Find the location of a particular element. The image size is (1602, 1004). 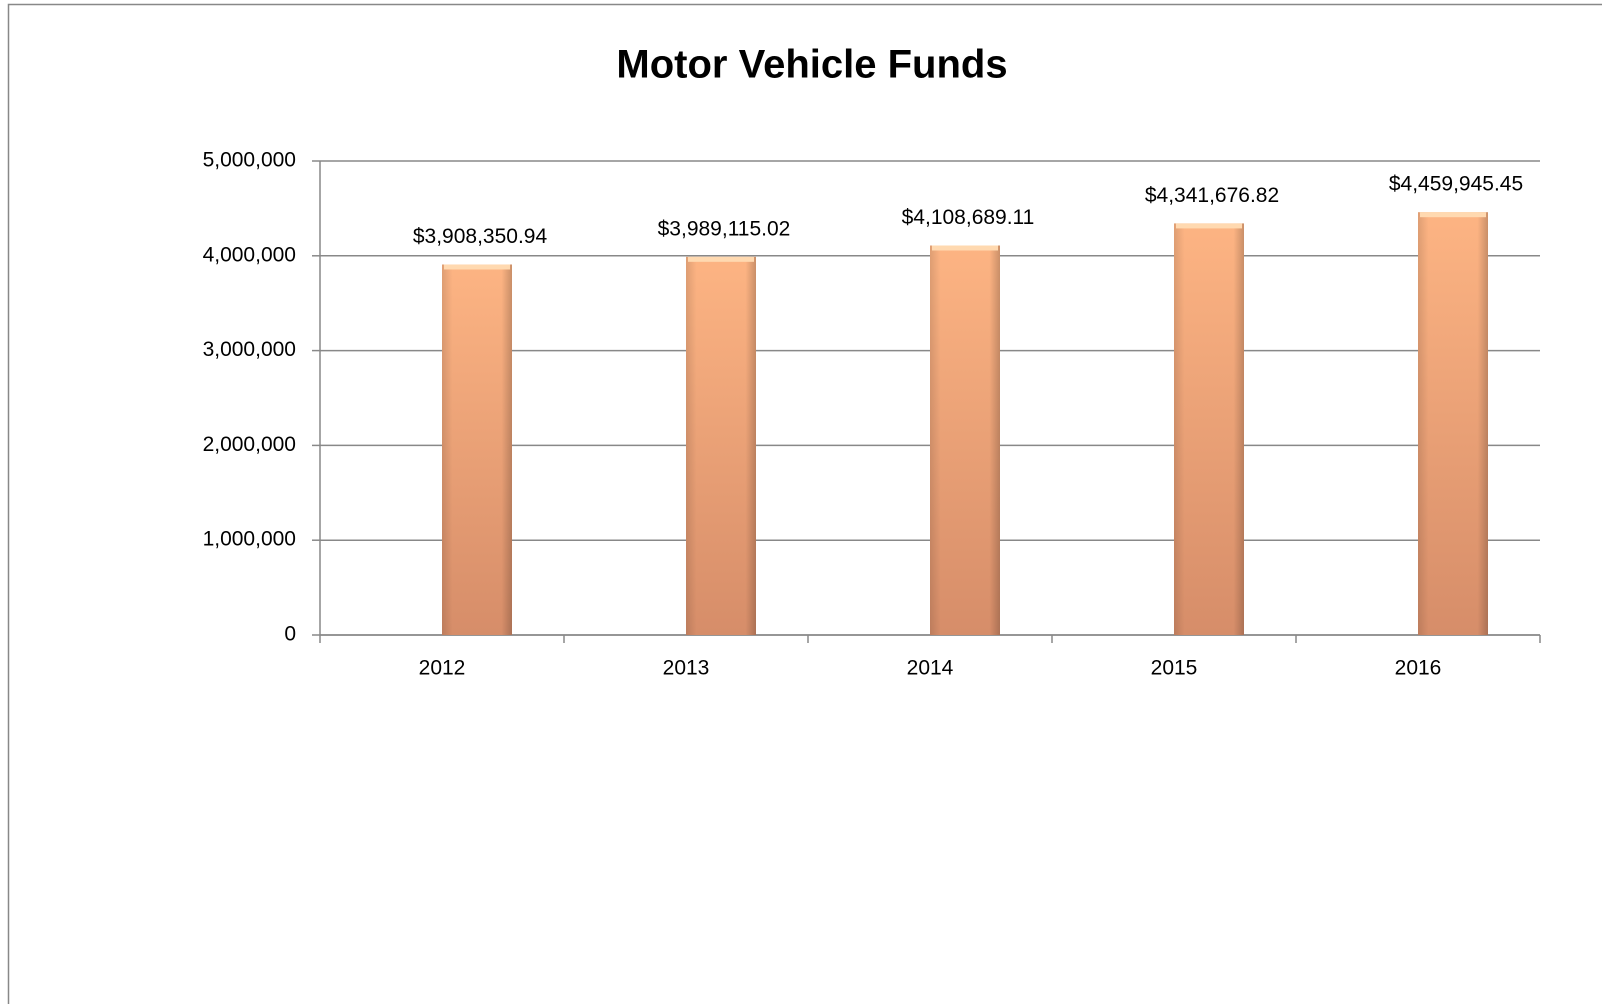

y-tick-label: 3,000,000 is located at coordinates (249, 349).